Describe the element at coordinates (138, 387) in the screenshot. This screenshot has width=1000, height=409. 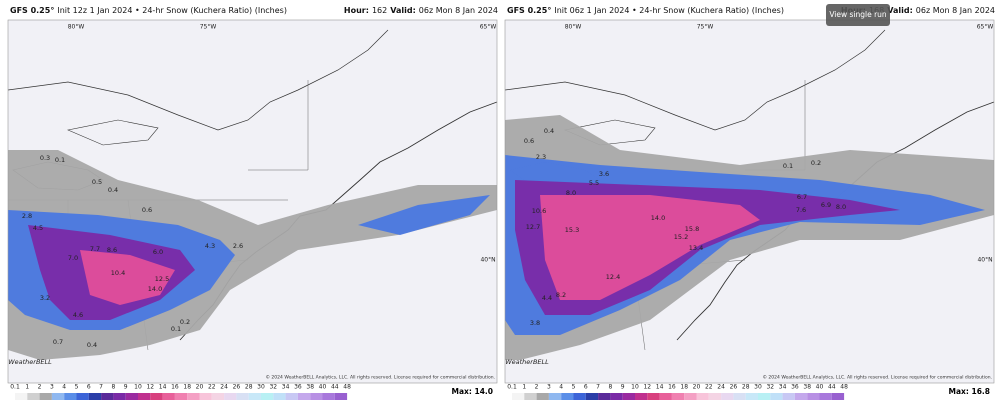
I see `legend-tick: 10` at that location.